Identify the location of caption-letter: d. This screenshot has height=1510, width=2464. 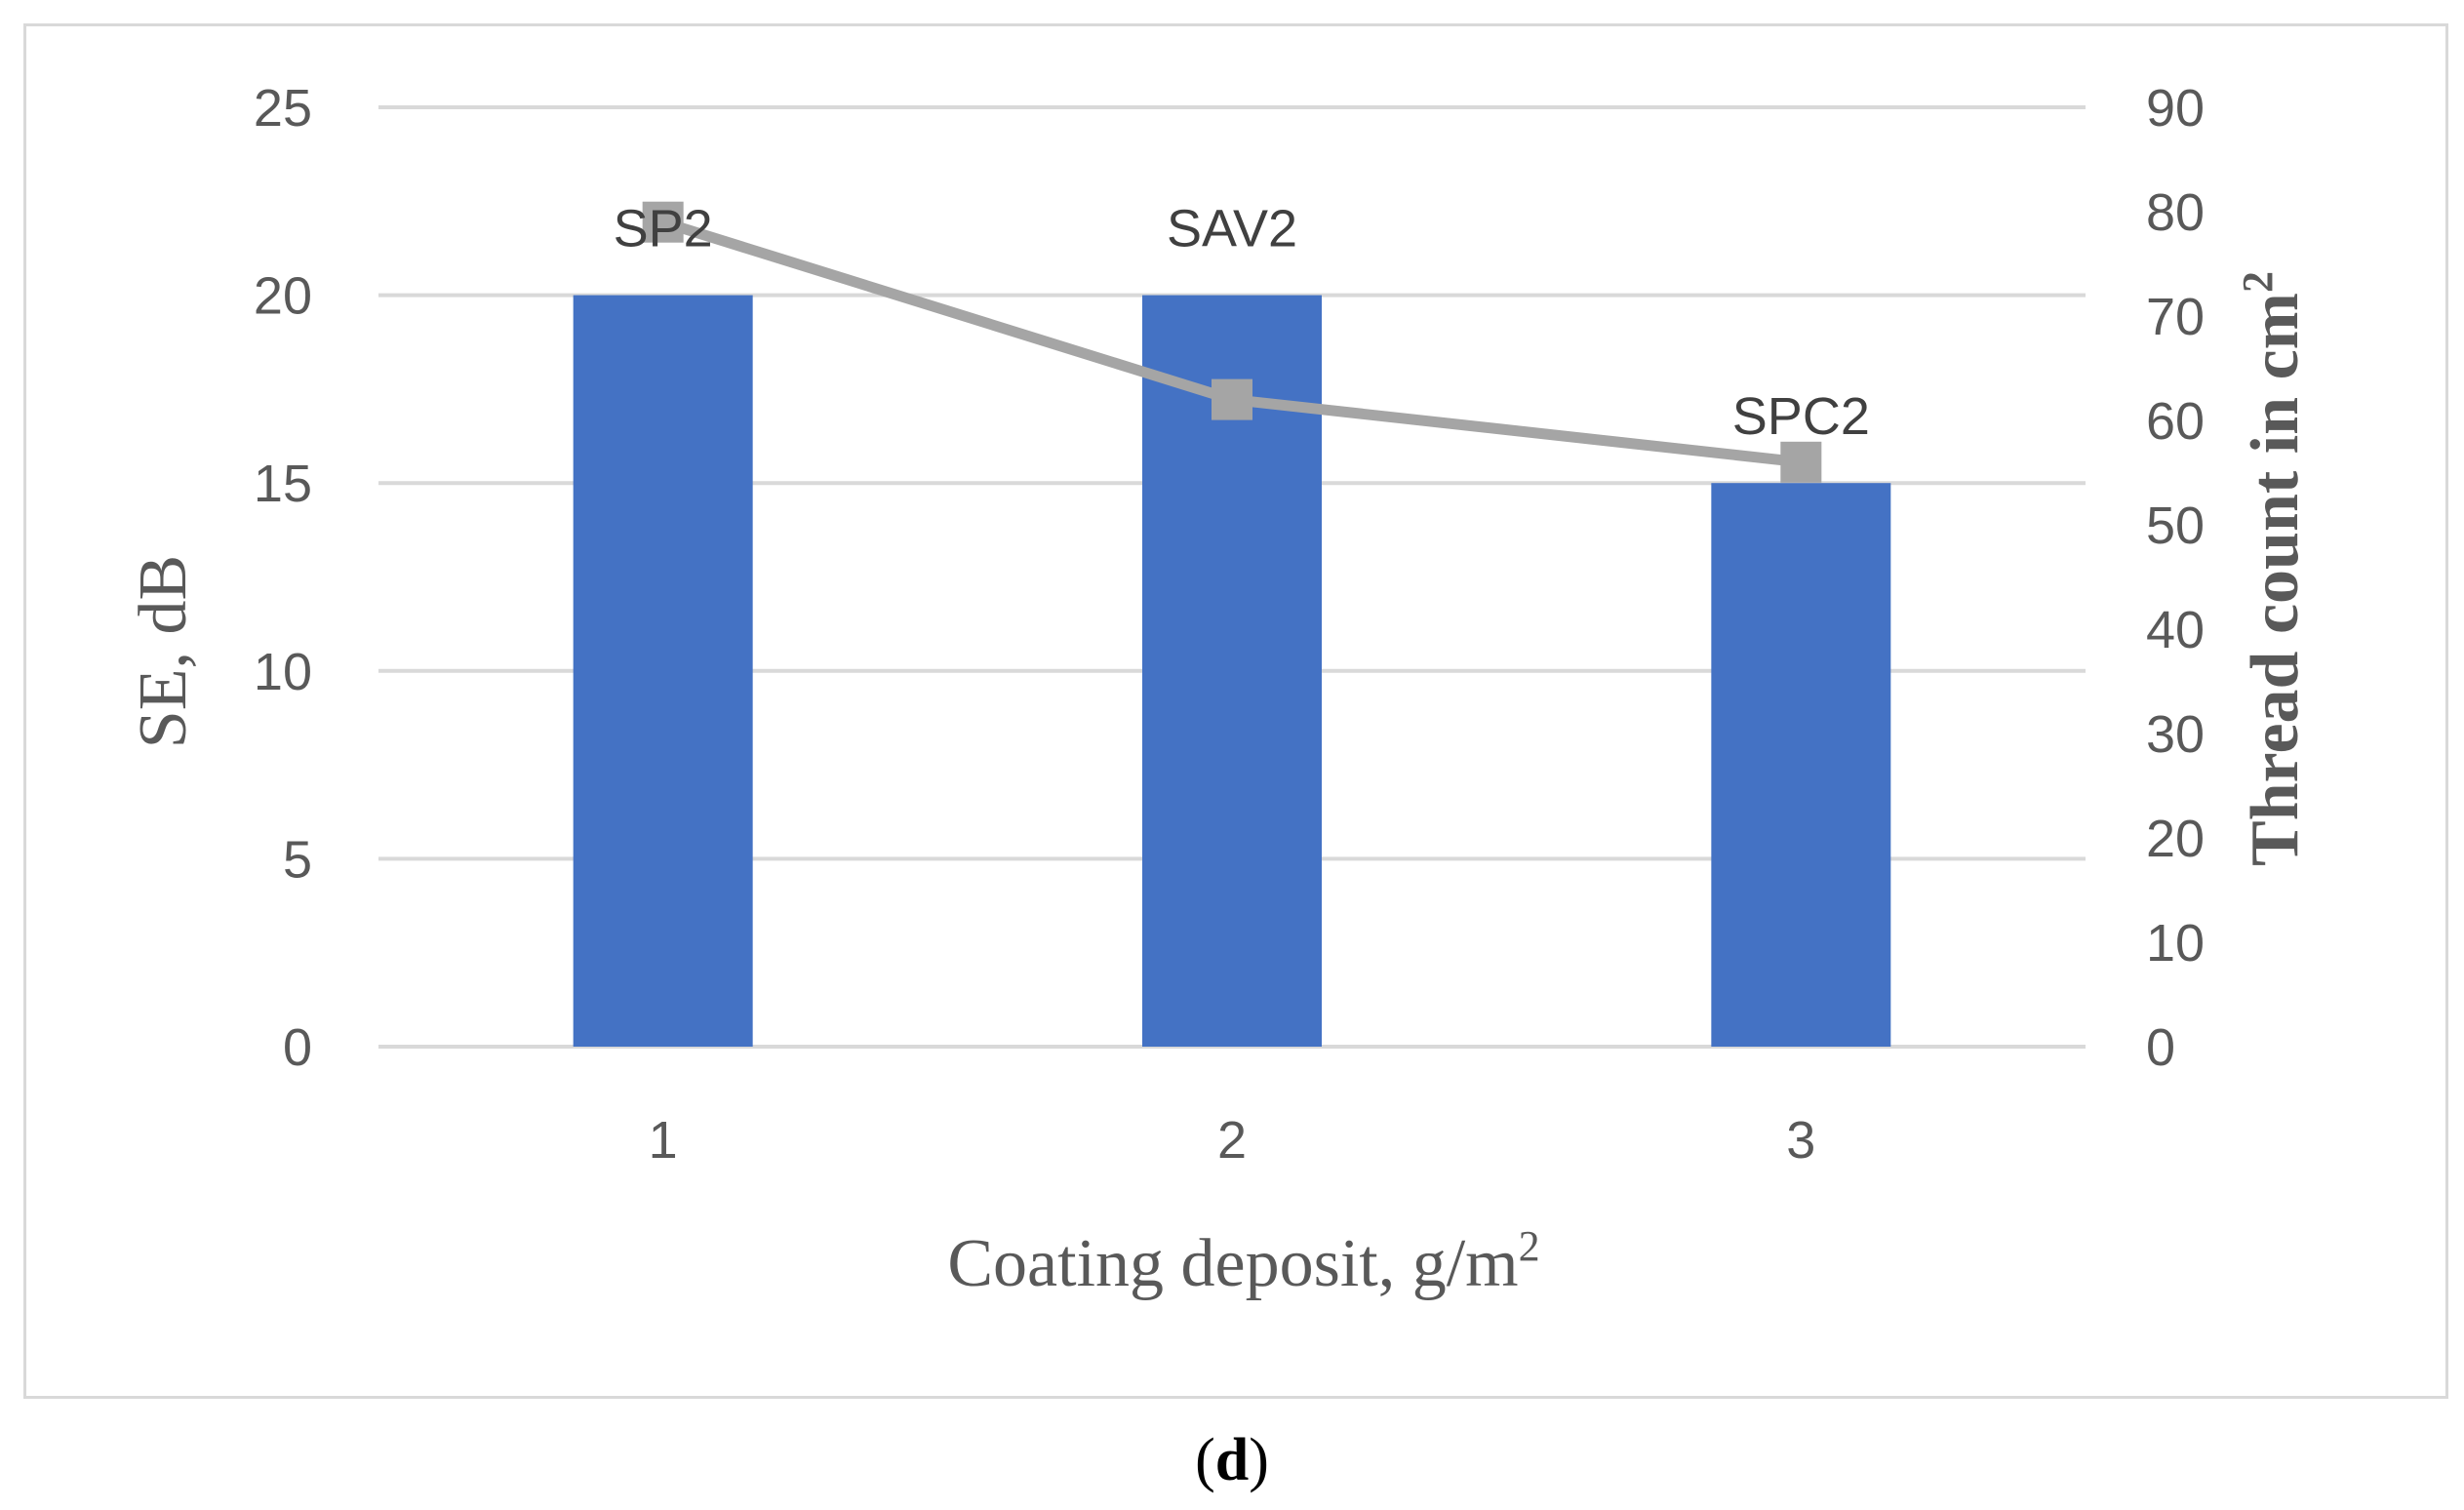
(1232, 1460).